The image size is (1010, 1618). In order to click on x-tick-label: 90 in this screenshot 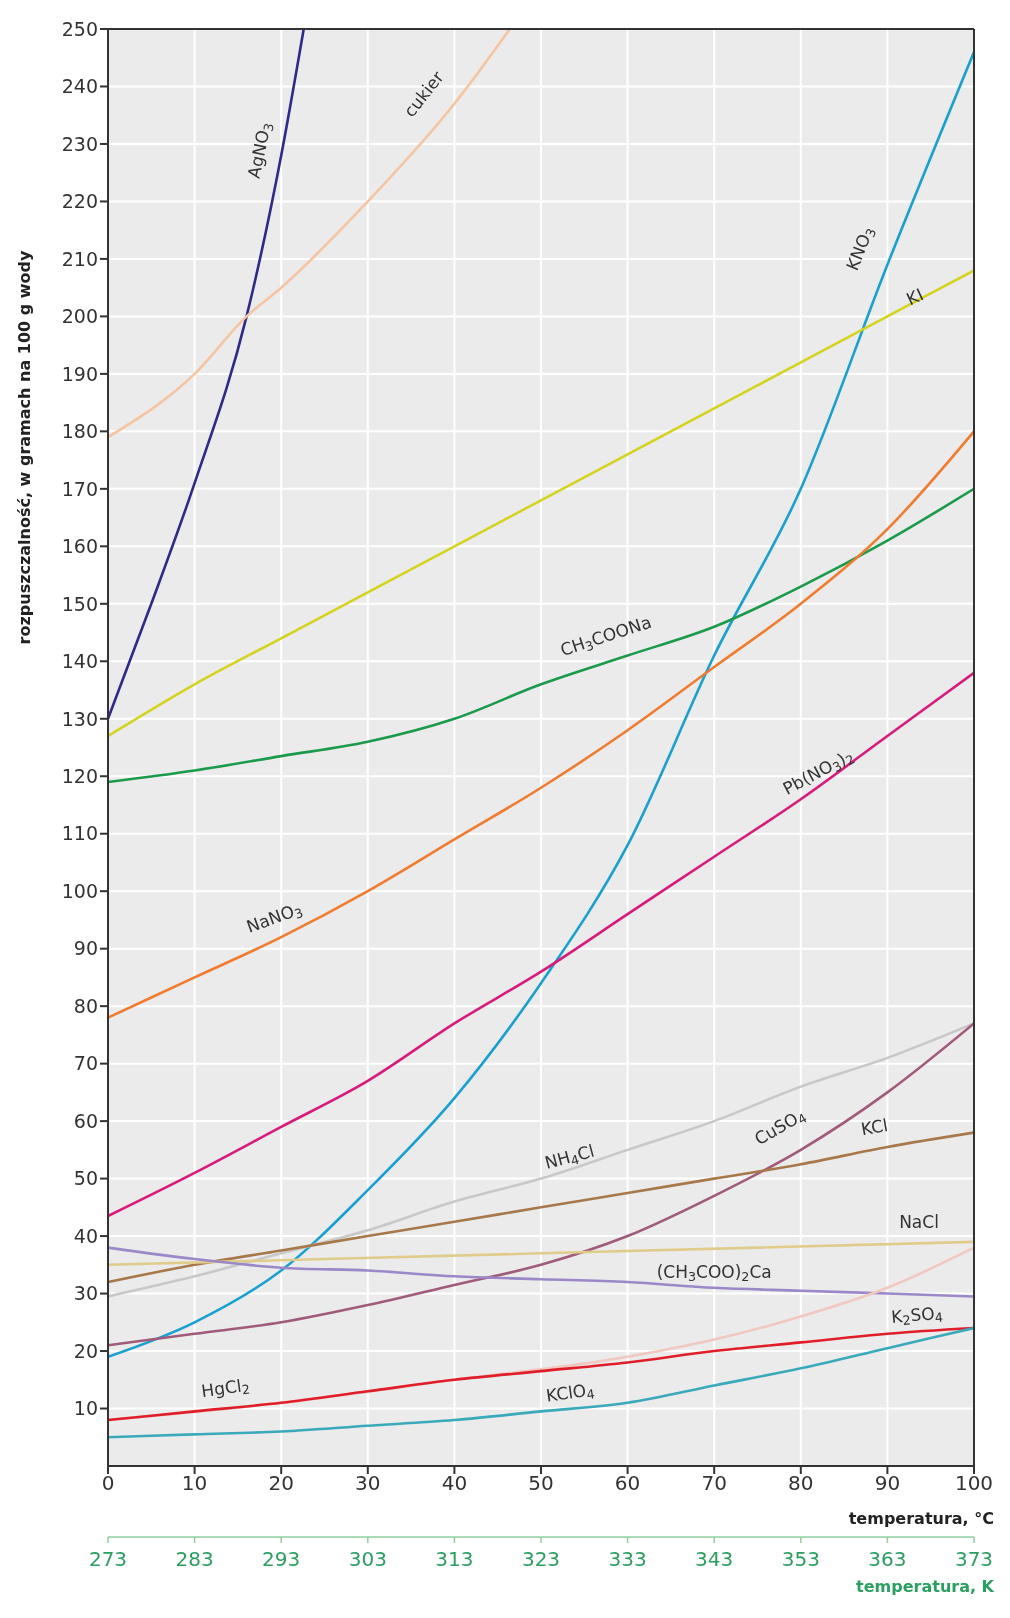, I will do `click(887, 1483)`.